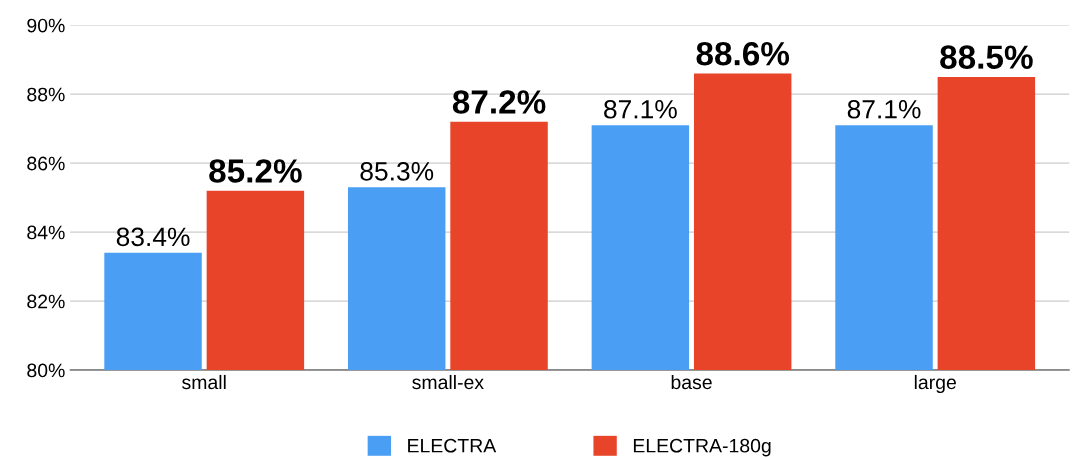 The width and height of the screenshot is (1080, 458). I want to click on data-label: 87.2%, so click(499, 102).